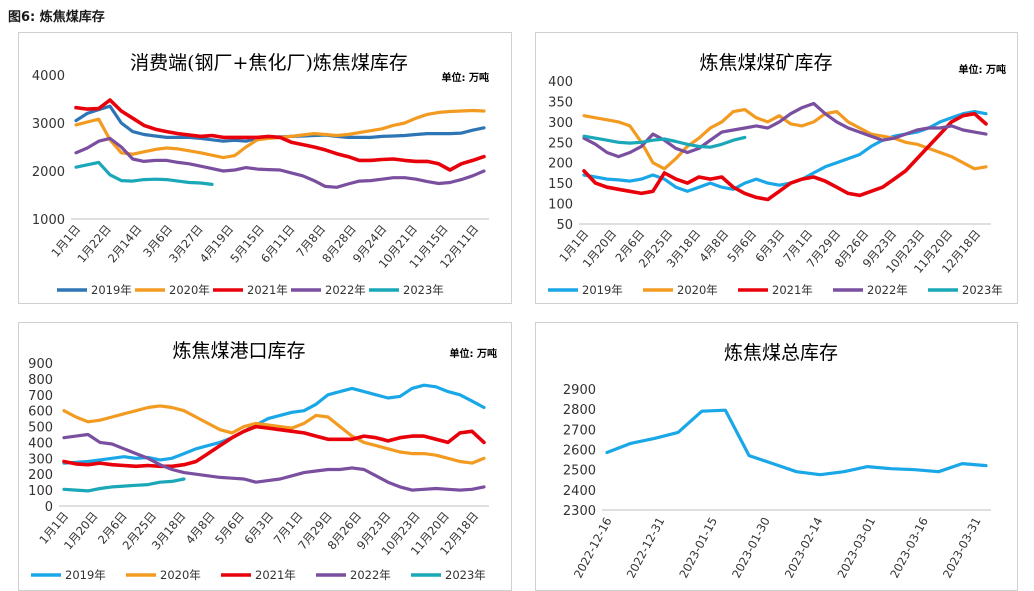  Describe the element at coordinates (646, 548) in the screenshot. I see `x-tick-label: 2022-12-31` at that location.